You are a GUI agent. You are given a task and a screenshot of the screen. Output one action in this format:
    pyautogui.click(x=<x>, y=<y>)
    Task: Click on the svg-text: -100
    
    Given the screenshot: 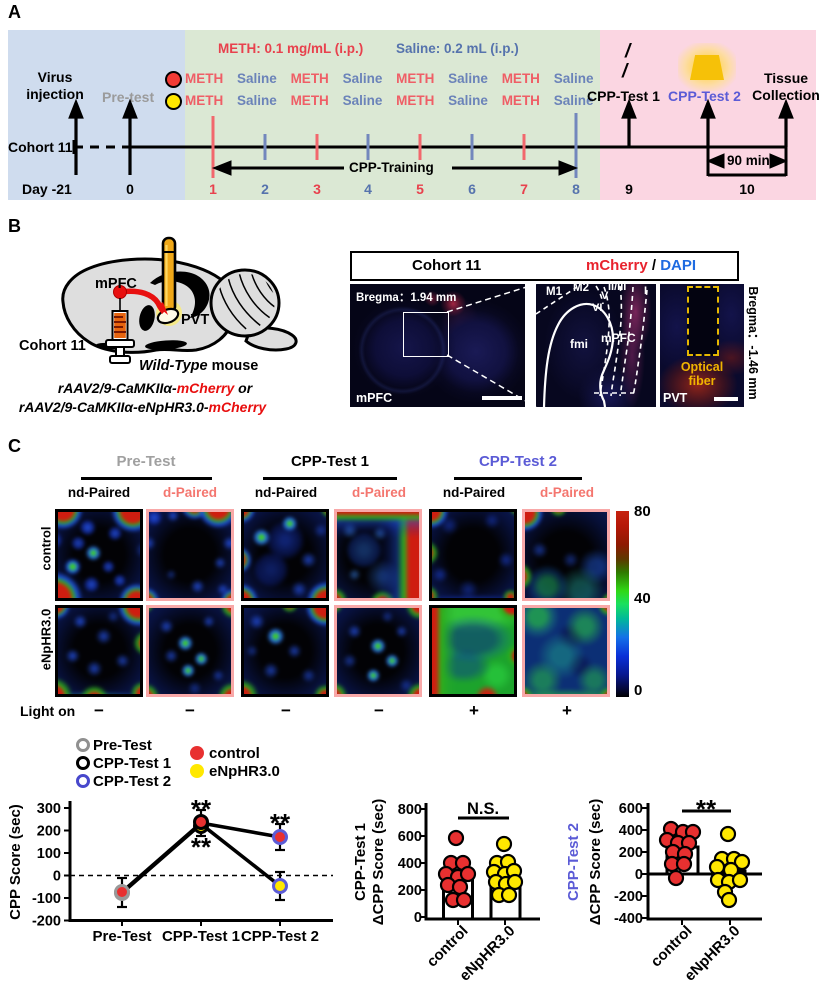 What is the action you would take?
    pyautogui.click(x=46, y=899)
    